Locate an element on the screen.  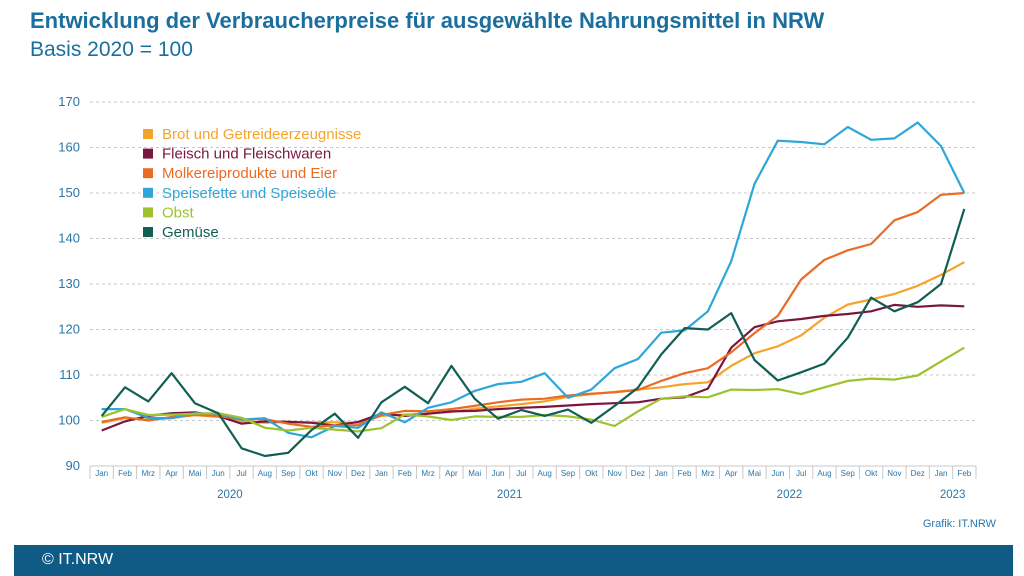
y-tick-label: 120 is located at coordinates (69, 329).